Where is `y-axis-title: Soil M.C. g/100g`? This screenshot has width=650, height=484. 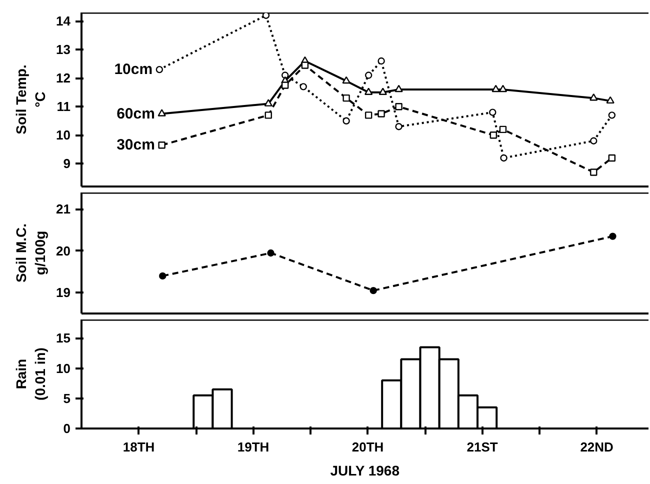
y-axis-title: Soil M.C. g/100g is located at coordinates (30, 253).